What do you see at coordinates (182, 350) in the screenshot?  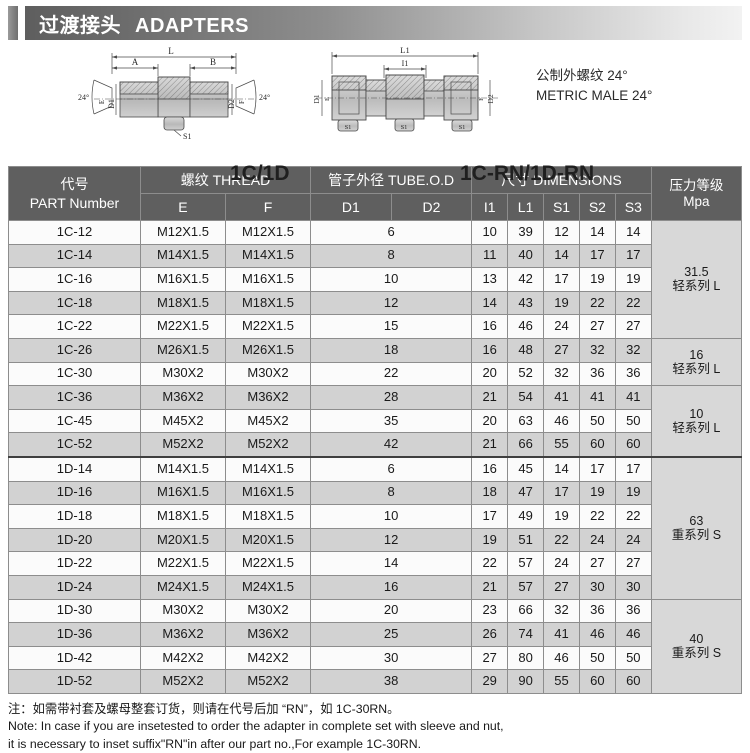 I see `cell-thread-e: M26X1.5` at bounding box center [182, 350].